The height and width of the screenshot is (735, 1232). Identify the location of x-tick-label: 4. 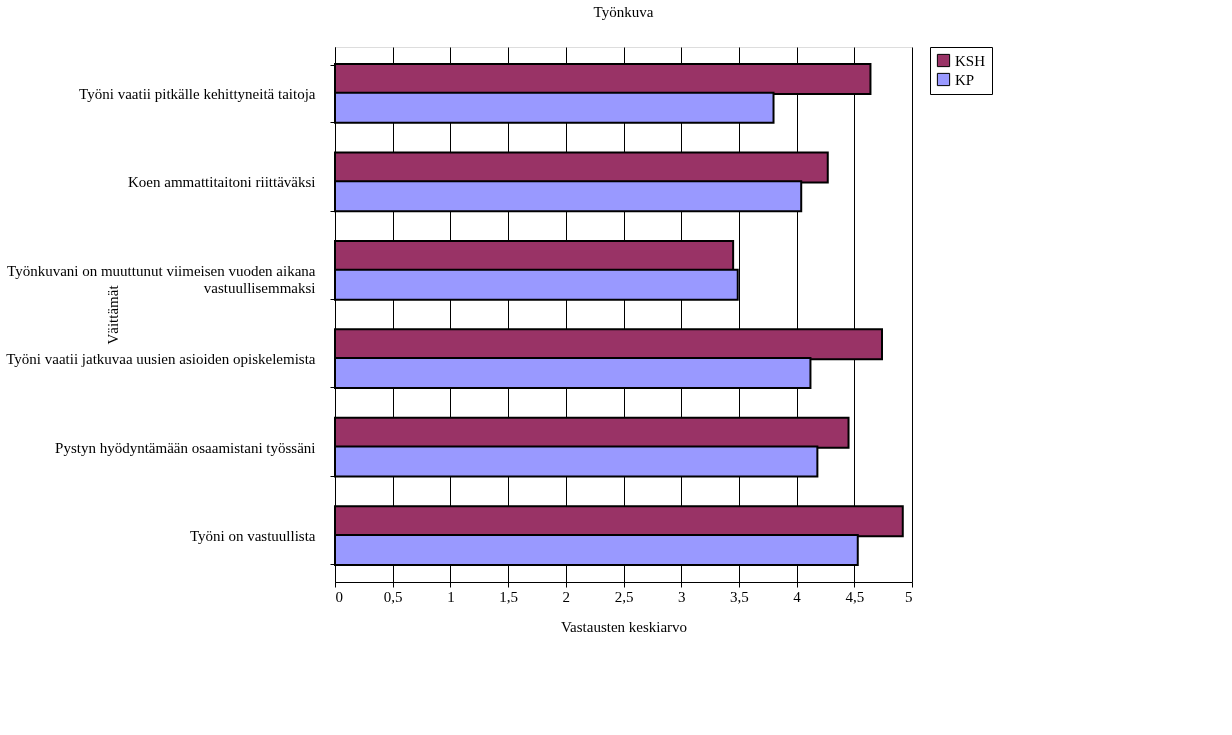
(797, 596).